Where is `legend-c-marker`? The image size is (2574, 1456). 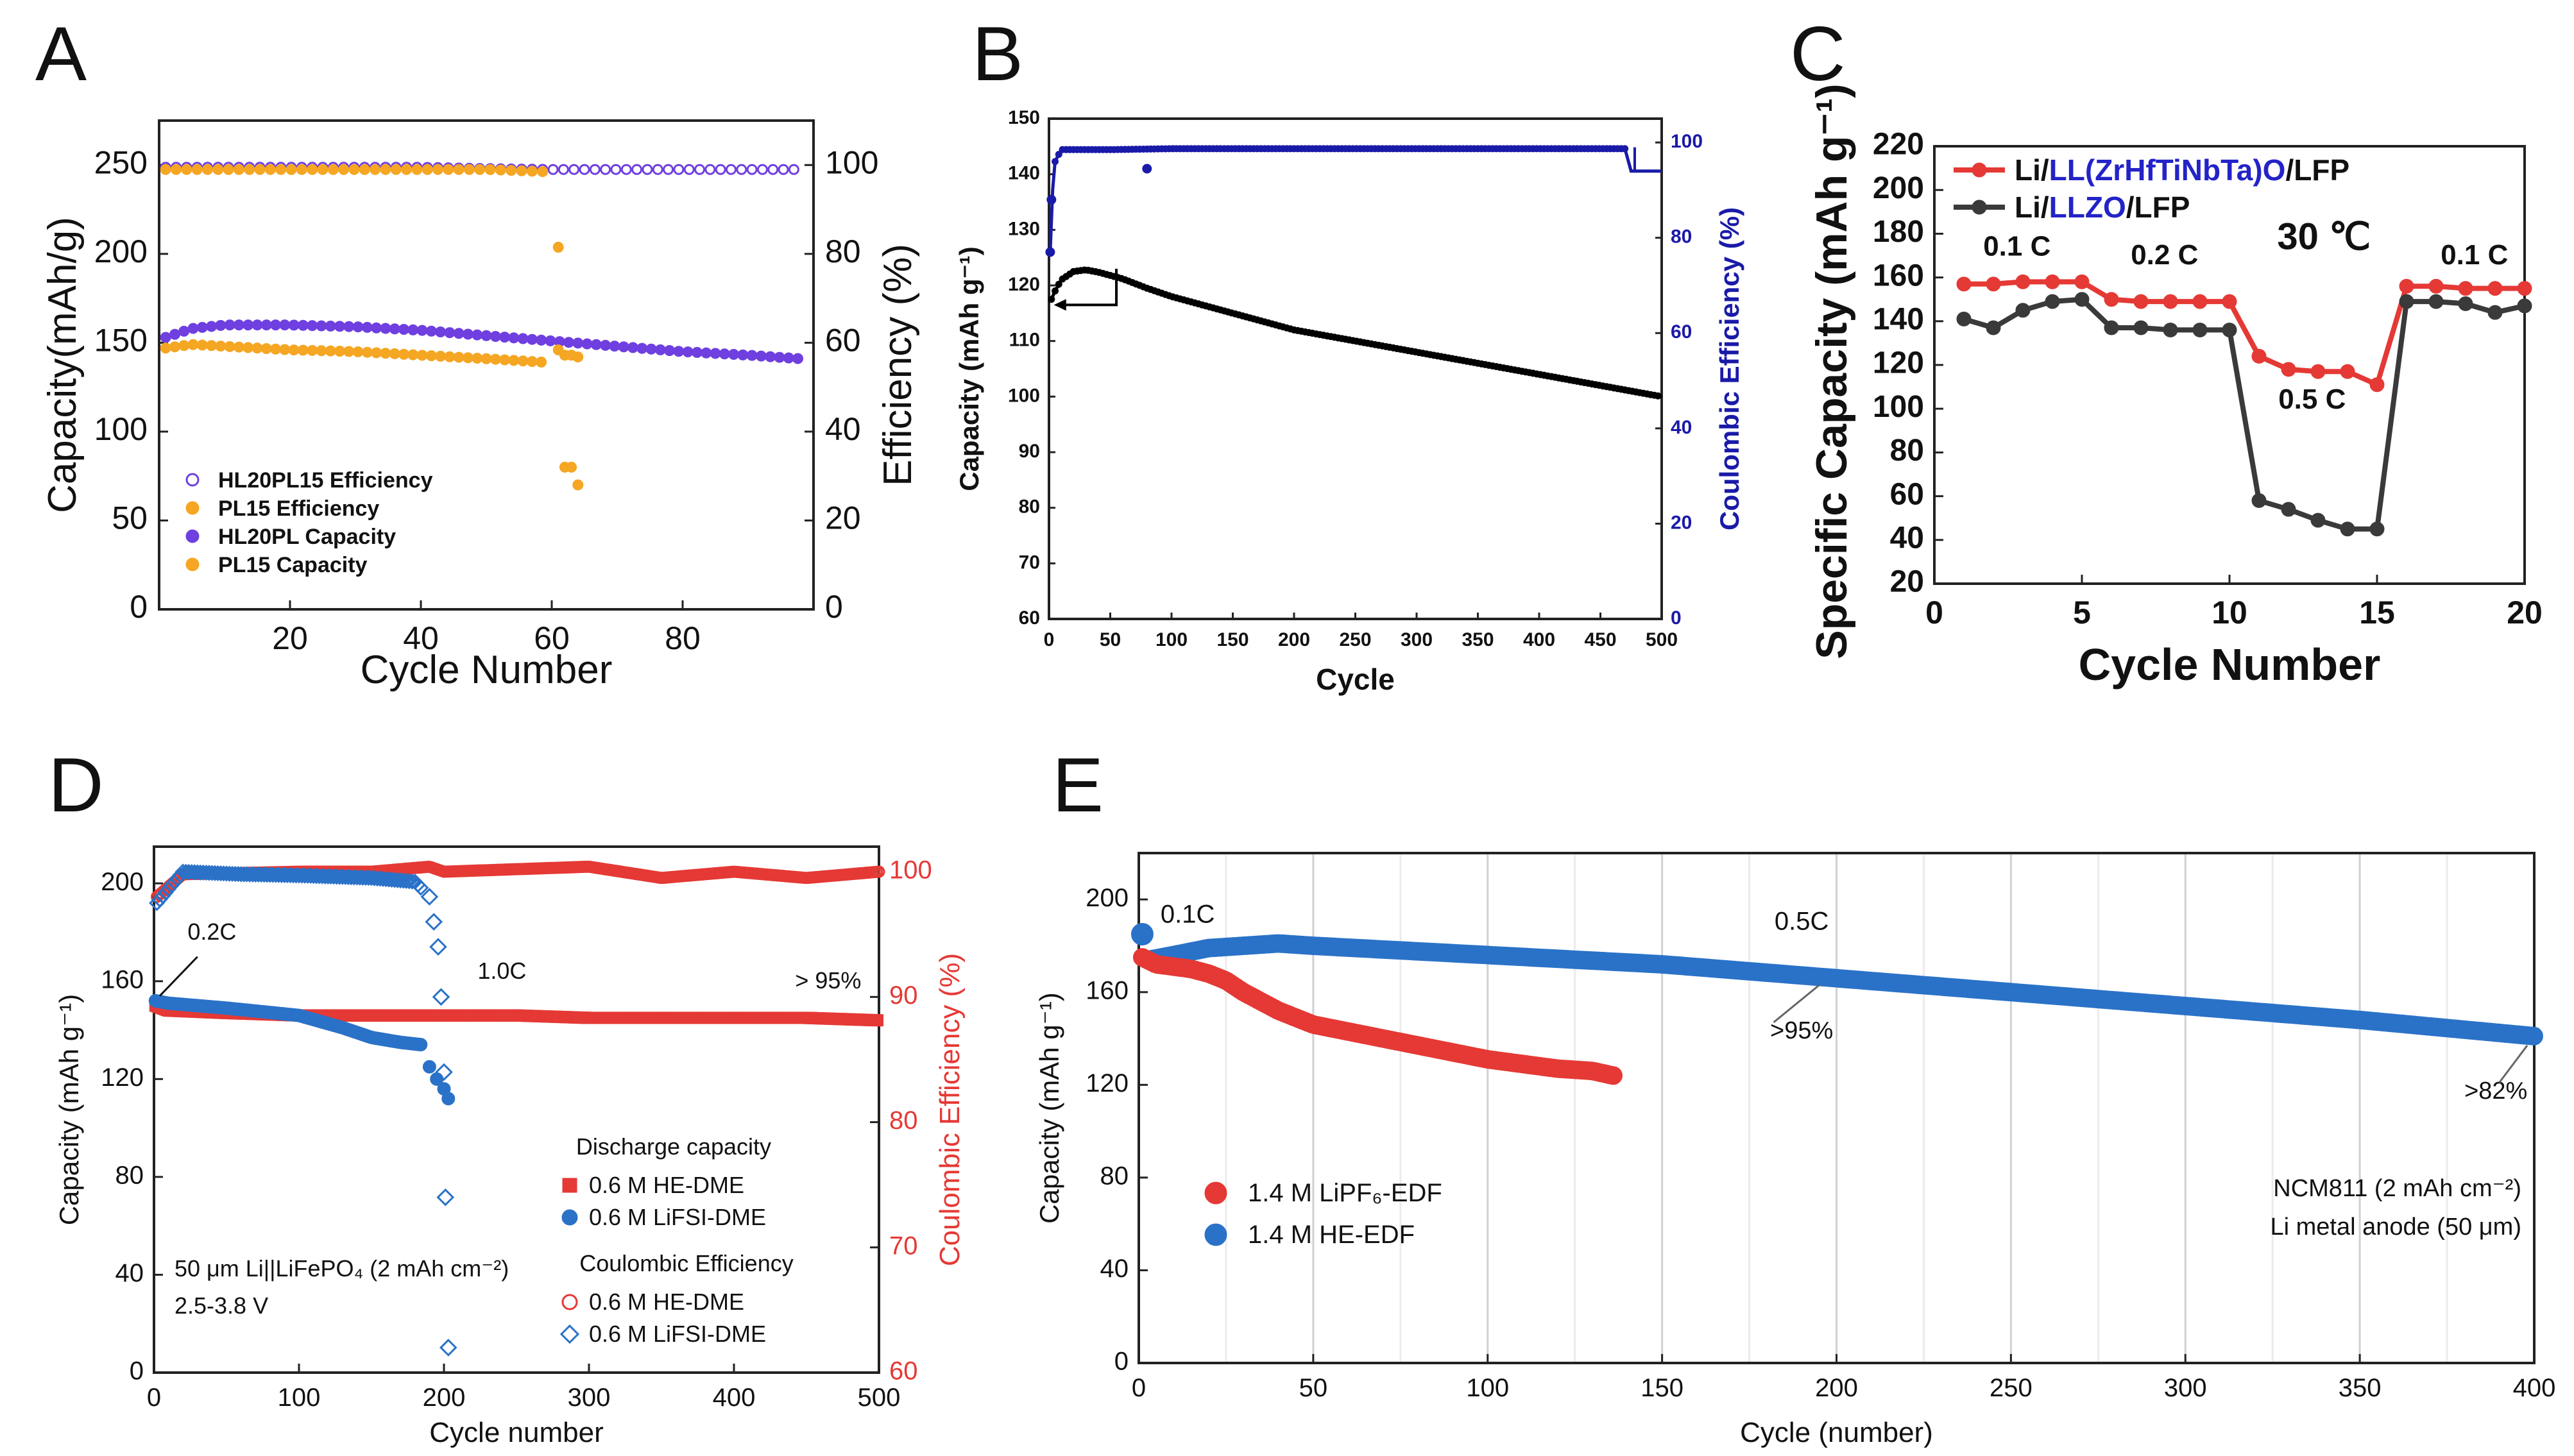 legend-c-marker is located at coordinates (1980, 170).